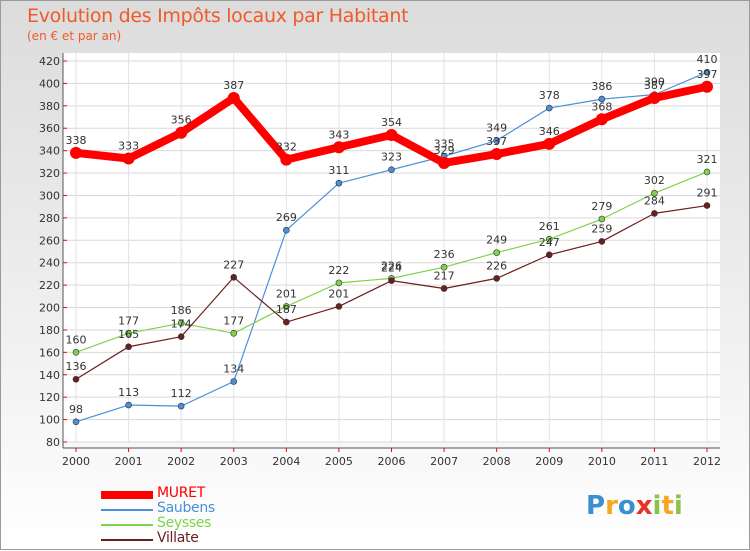 The width and height of the screenshot is (750, 551). What do you see at coordinates (233, 320) in the screenshot?
I see `data-label-seysses: 177` at bounding box center [233, 320].